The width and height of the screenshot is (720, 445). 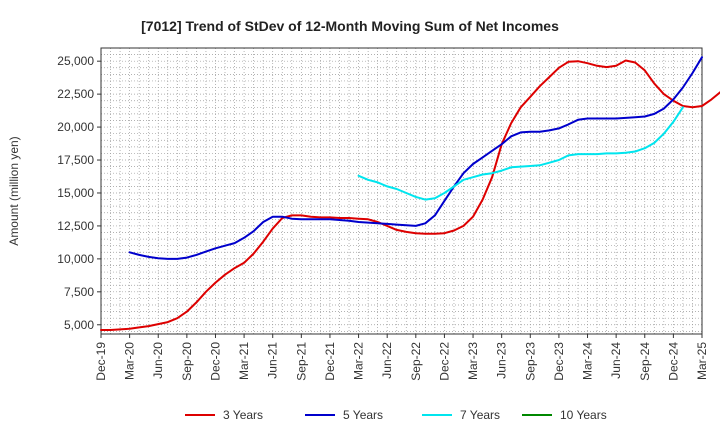 I want to click on y-tick-label: 10,000, so click(x=75, y=259).